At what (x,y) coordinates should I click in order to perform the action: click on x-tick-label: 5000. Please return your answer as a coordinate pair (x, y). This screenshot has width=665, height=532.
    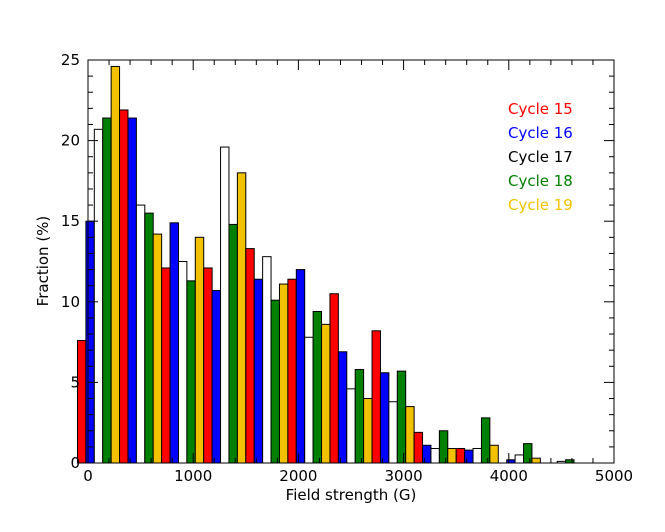
    Looking at the image, I should click on (614, 476).